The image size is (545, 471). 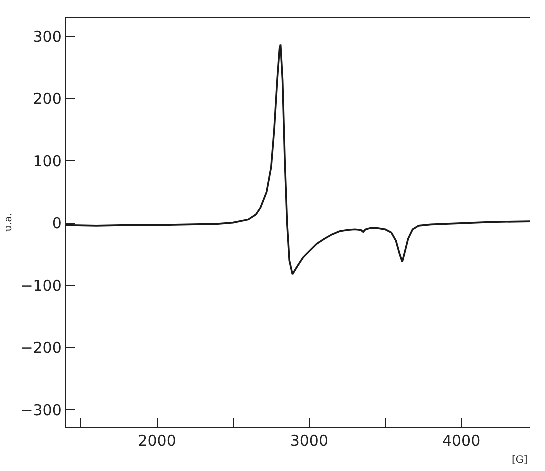 What do you see at coordinates (157, 441) in the screenshot?
I see `x-tick-label: 2000` at bounding box center [157, 441].